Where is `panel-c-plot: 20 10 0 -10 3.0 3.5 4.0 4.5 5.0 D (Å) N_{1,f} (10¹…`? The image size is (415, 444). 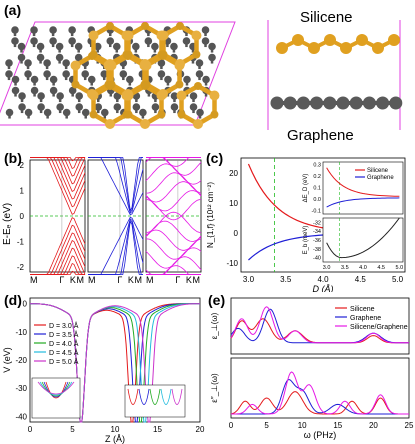 panel-c-plot: 20 10 0 -10 3.0 3.5 4.0 4.5 5.0 D (Å) N_{1,f} (10¹… is located at coordinates (306, 224).